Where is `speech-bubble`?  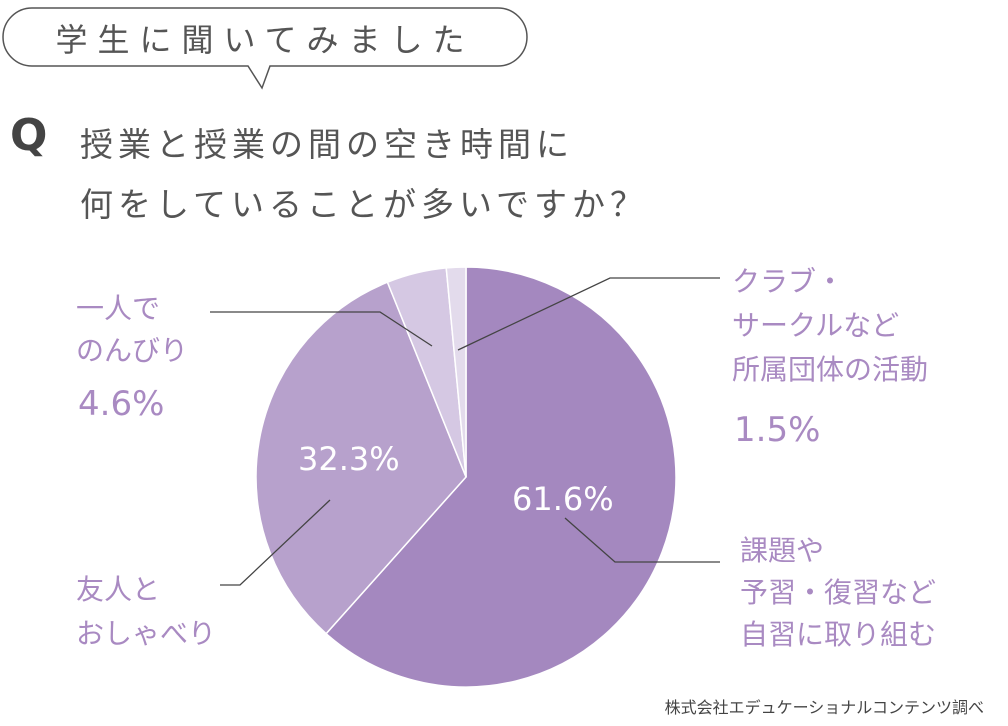
speech-bubble is located at coordinates (265, 48).